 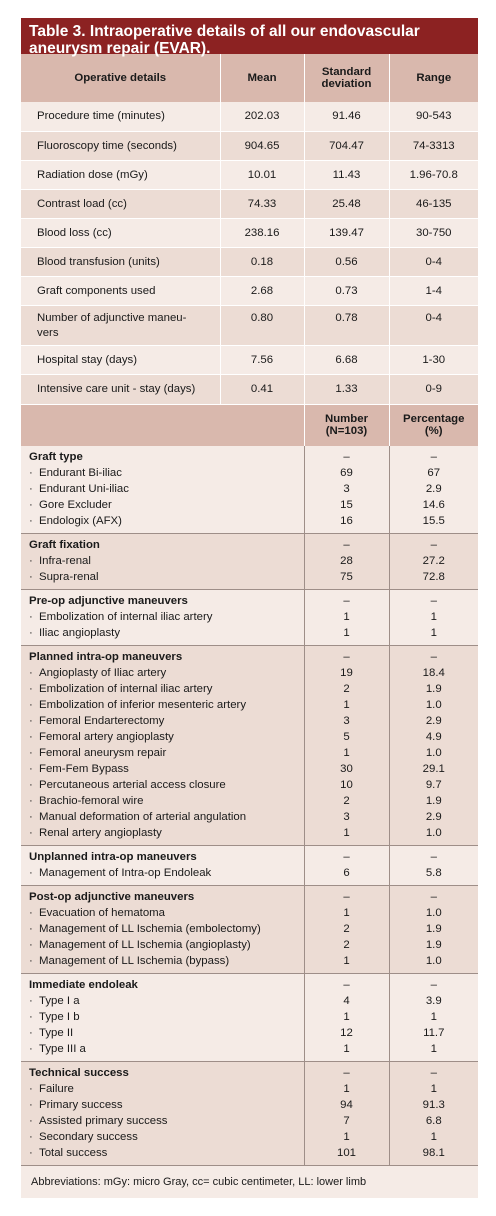 What do you see at coordinates (56, 457) in the screenshot?
I see `group-title: Graft type` at bounding box center [56, 457].